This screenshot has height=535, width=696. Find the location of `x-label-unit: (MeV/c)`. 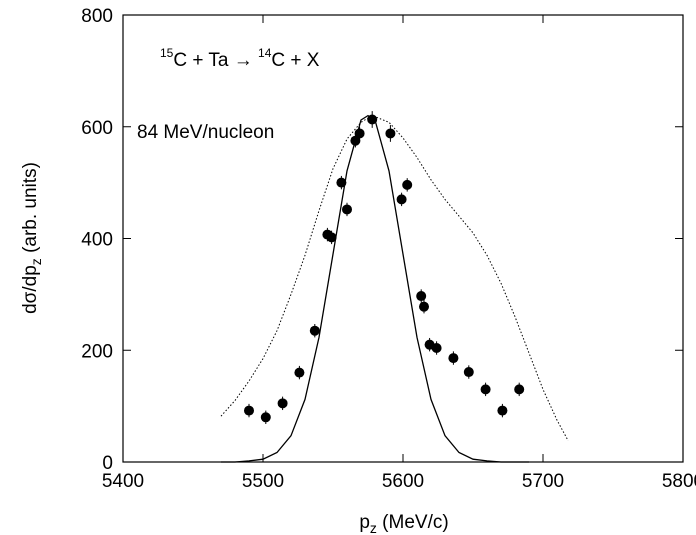

x-label-unit: (MeV/c) is located at coordinates (413, 522).